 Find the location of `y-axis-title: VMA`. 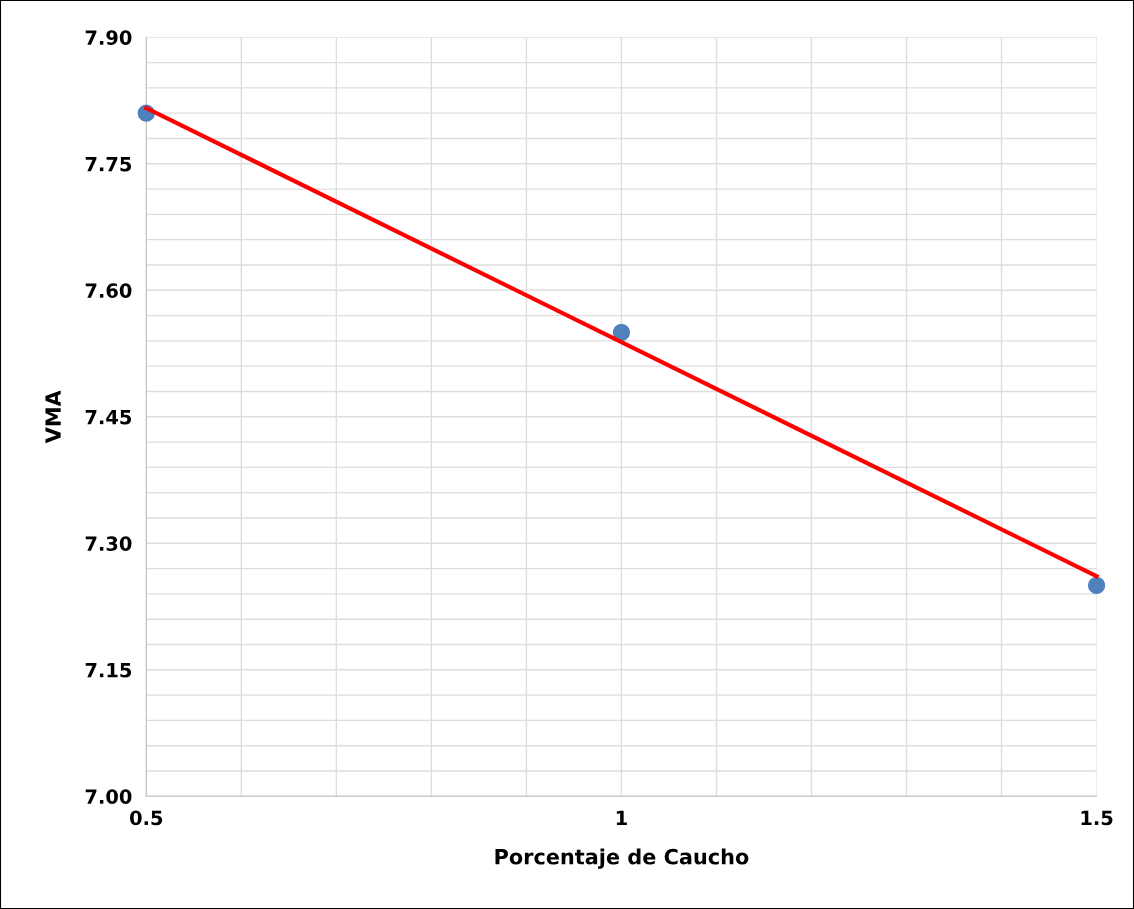

y-axis-title: VMA is located at coordinates (53, 417).